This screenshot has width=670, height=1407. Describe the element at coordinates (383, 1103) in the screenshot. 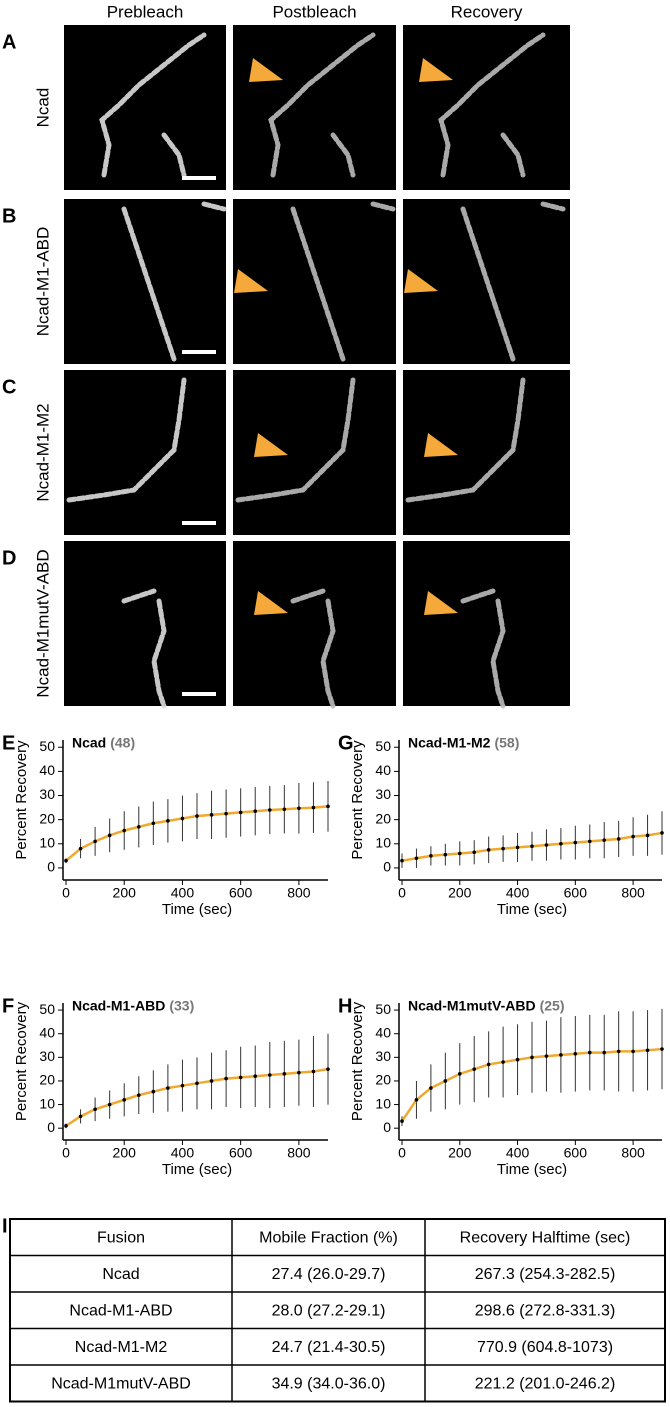

I see `y-tick-label: 10` at that location.